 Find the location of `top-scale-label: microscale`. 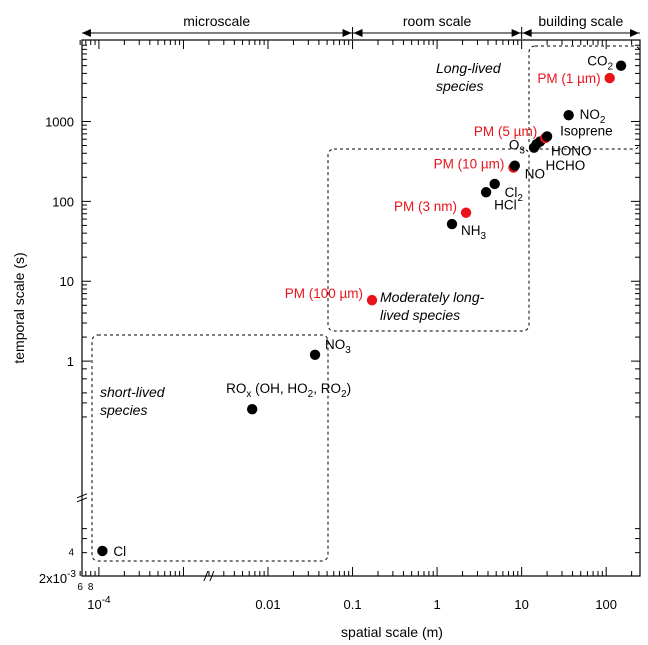

top-scale-label: microscale is located at coordinates (216, 21).